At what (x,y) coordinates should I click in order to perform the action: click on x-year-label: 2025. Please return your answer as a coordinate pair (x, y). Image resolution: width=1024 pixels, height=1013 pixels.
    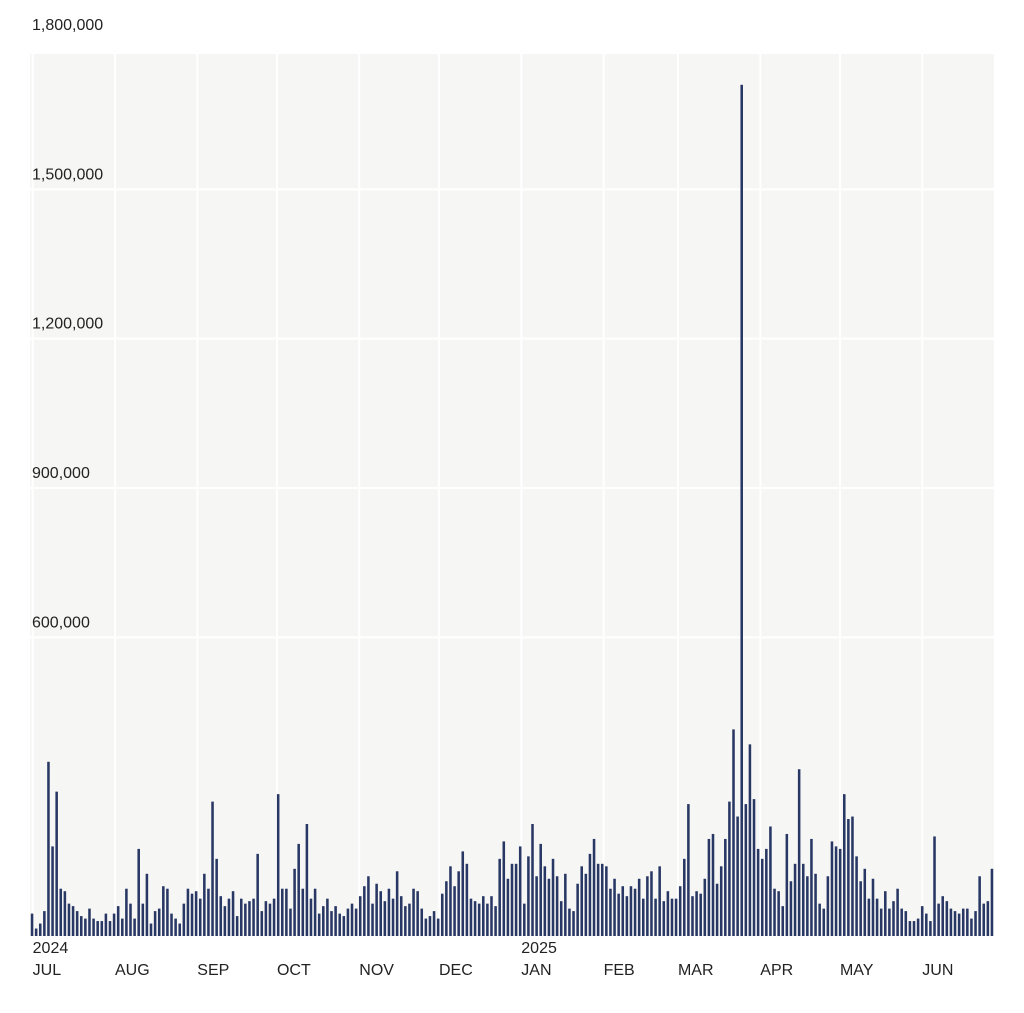
    Looking at the image, I should click on (539, 948).